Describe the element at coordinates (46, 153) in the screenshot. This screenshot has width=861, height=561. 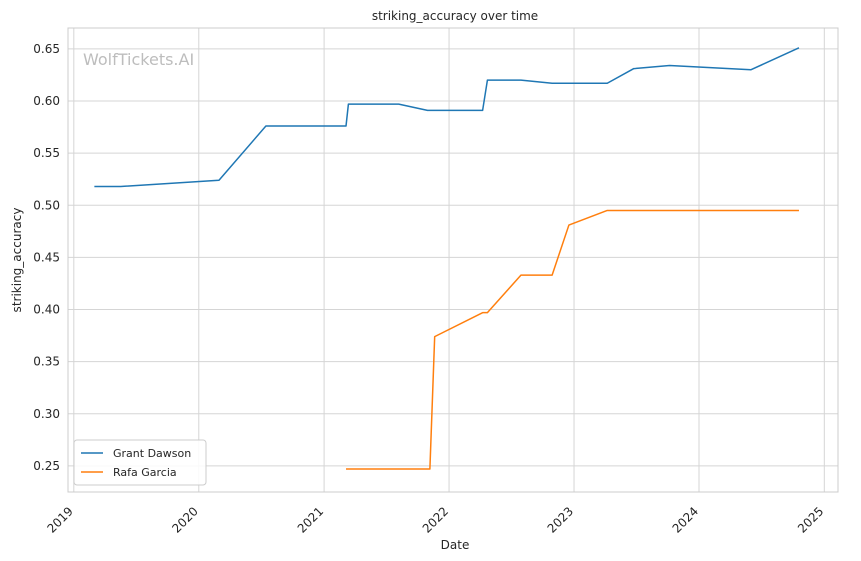
I see `y-tick-label: 0.55` at that location.